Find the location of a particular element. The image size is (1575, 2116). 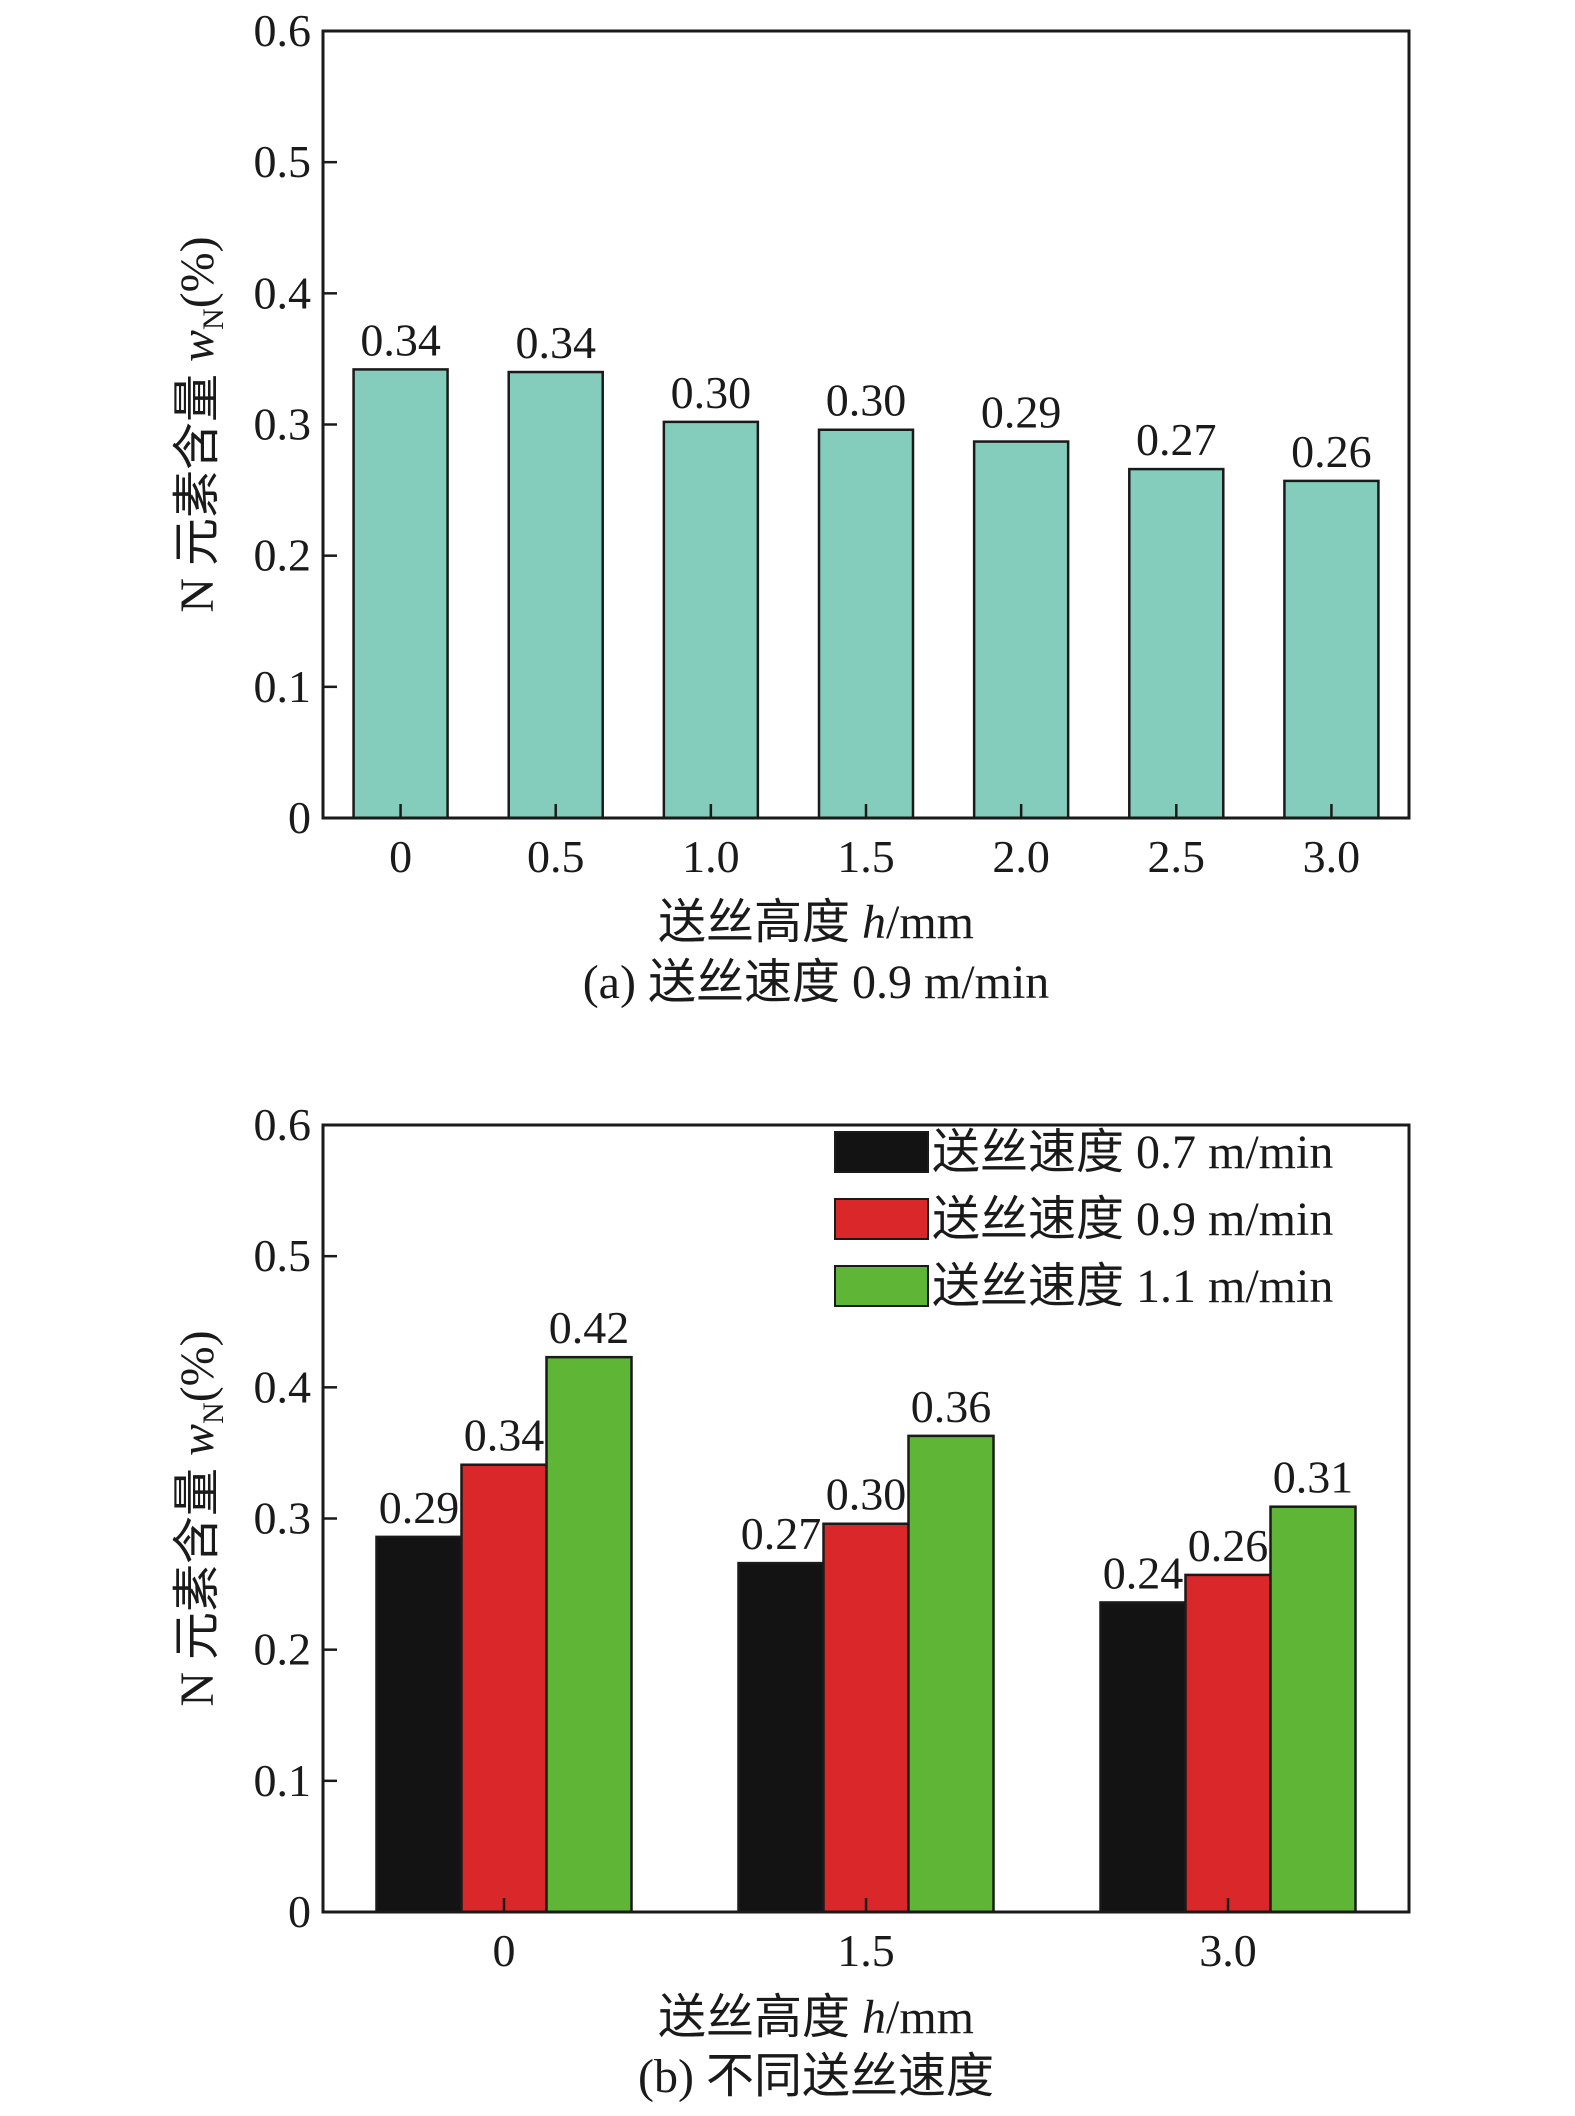

x-tick-label: 2.5 is located at coordinates (1177, 856).